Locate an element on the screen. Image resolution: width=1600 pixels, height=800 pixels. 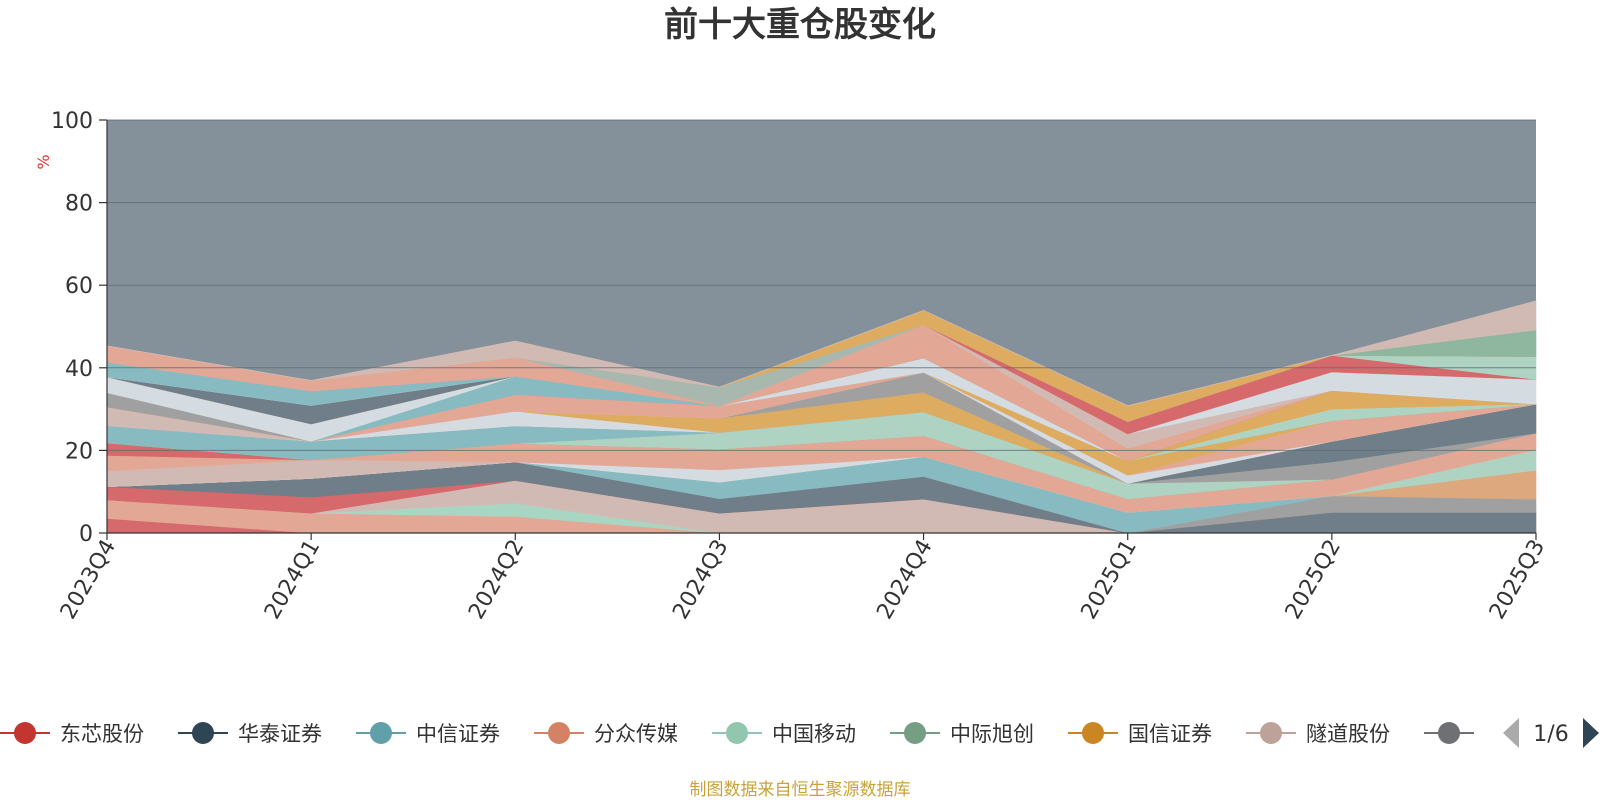
legend-item: 华泰证券 is located at coordinates (250, 734).